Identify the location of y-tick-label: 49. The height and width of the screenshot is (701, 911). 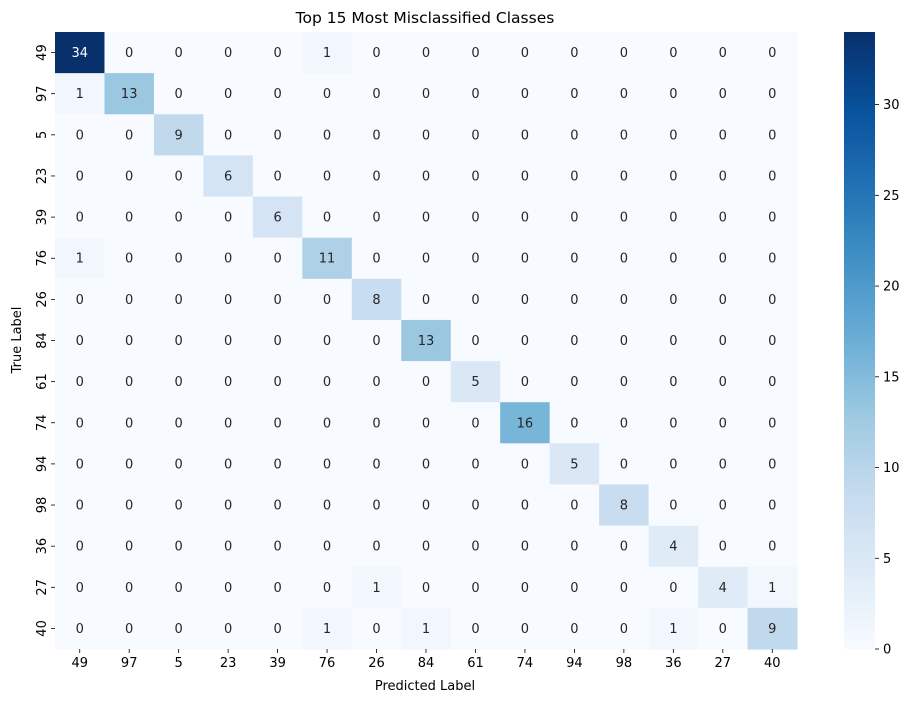
(42, 52).